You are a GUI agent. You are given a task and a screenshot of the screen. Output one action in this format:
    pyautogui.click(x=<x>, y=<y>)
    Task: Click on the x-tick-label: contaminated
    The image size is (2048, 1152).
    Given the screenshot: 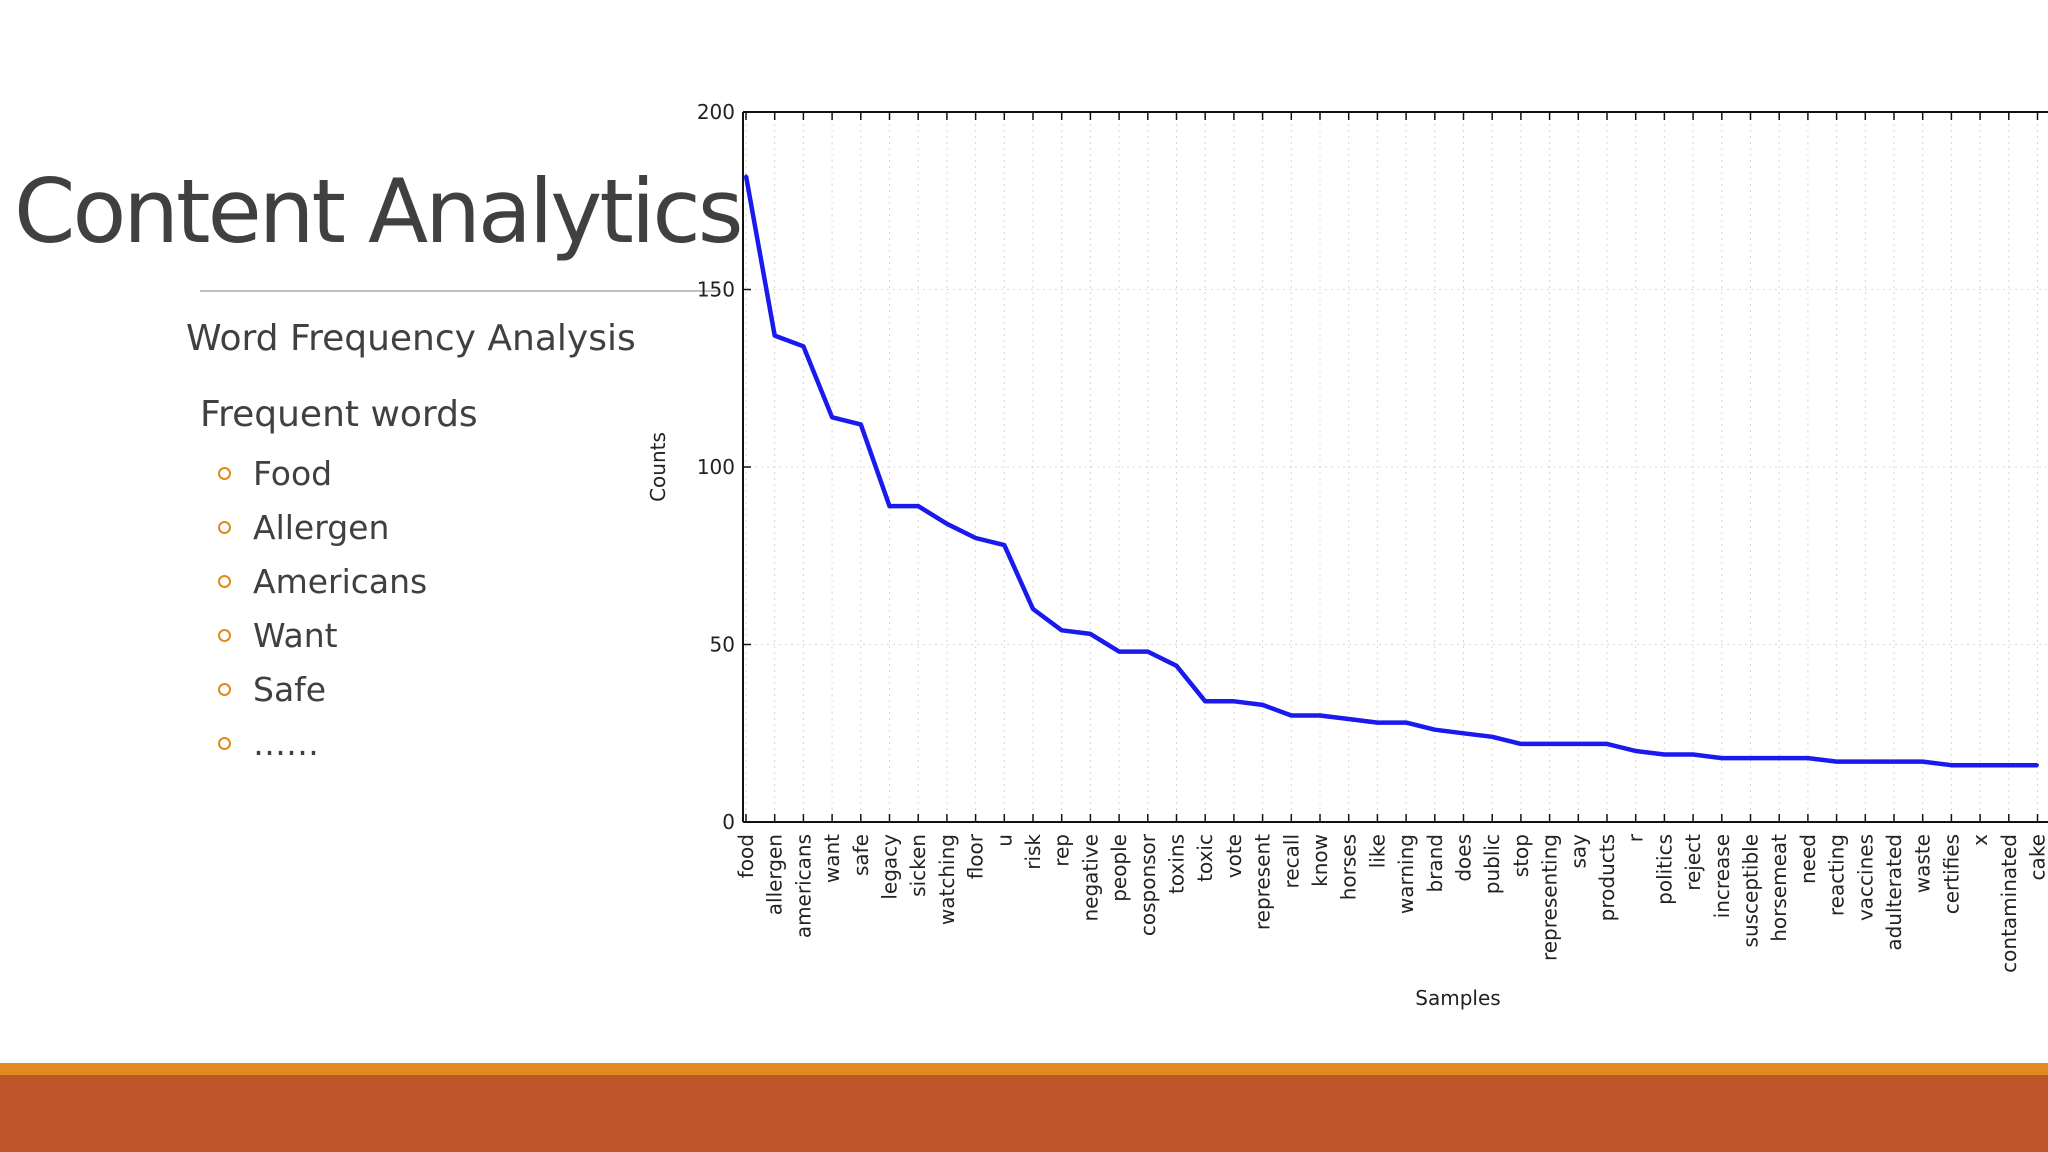 What is the action you would take?
    pyautogui.click(x=2009, y=903)
    